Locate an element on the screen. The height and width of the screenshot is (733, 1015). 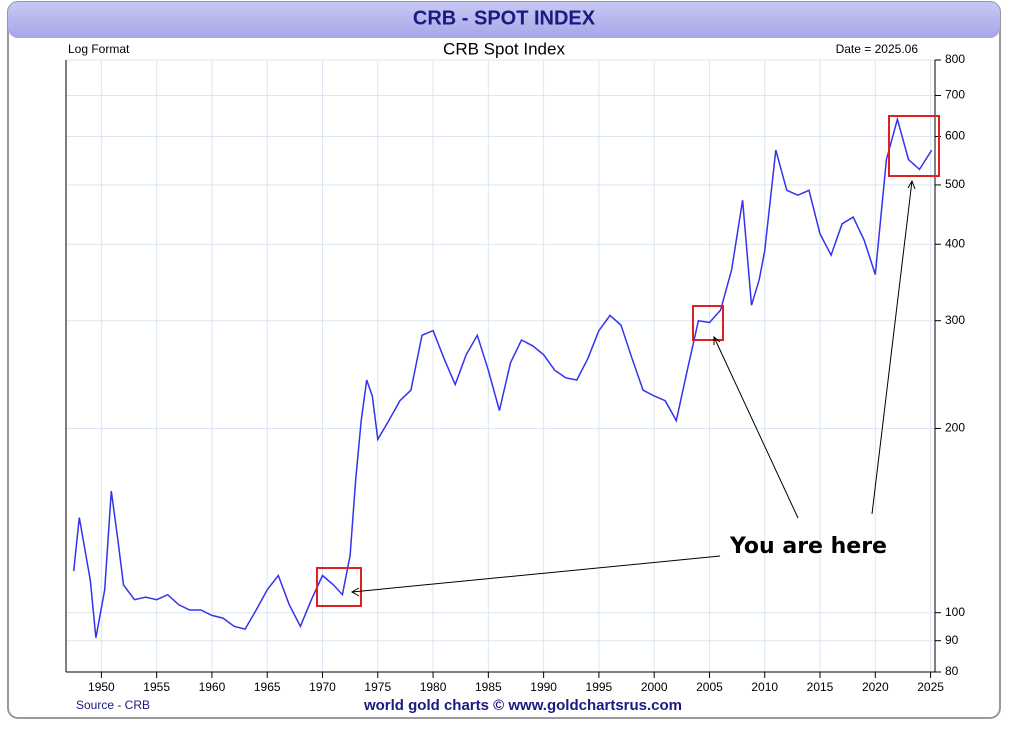
y-tick-label: 90 is located at coordinates (952, 640).